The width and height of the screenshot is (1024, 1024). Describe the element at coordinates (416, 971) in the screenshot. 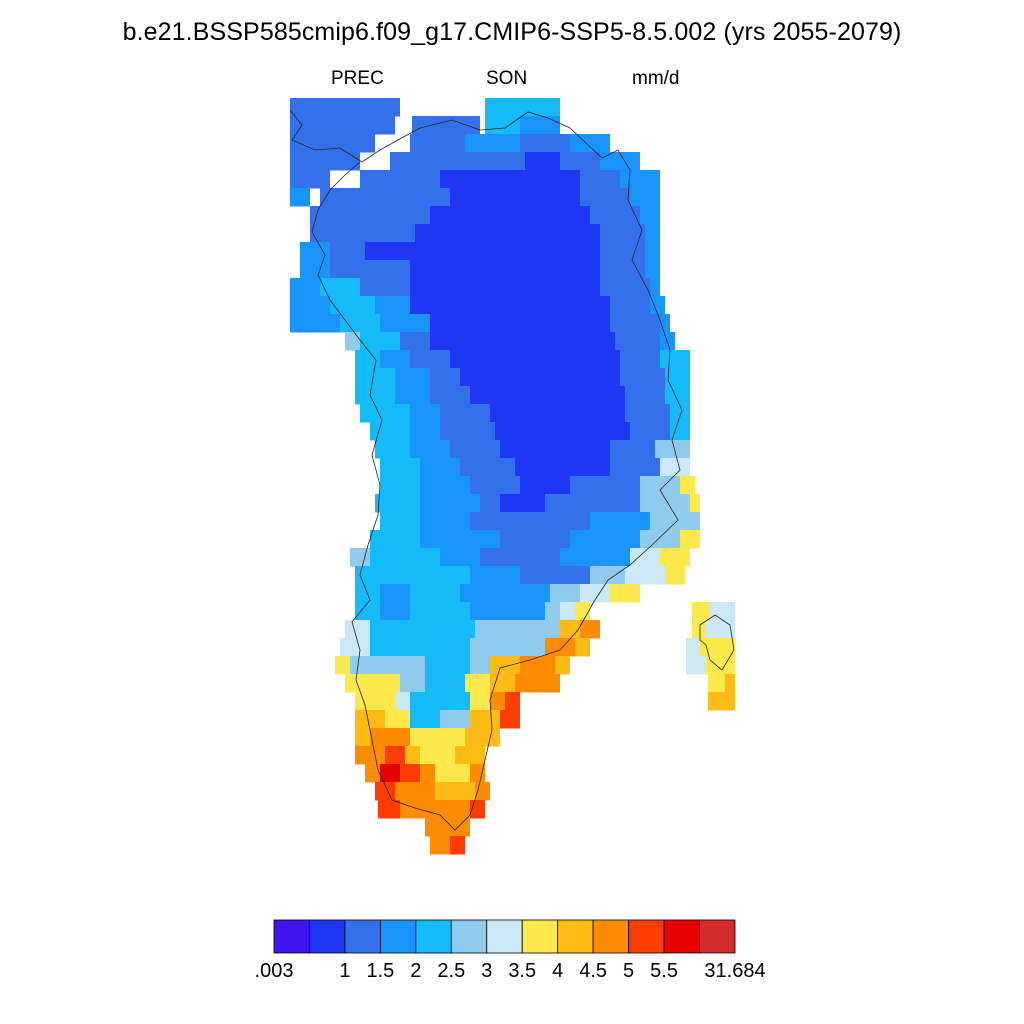

I see `colorbar-tick-label: 2` at that location.